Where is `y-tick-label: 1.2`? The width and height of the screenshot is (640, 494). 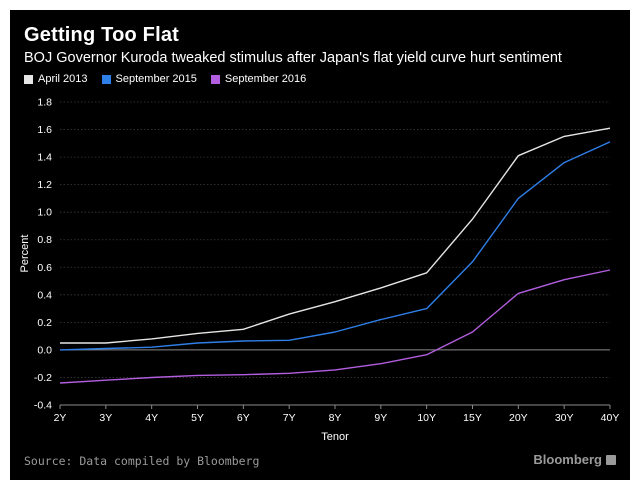
y-tick-label: 1.2 is located at coordinates (44, 185).